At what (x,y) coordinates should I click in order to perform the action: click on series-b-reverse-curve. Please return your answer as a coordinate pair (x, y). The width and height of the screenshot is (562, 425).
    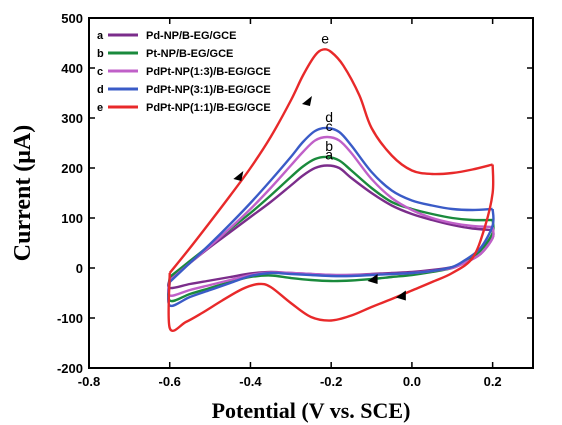
    Looking at the image, I should click on (331, 261).